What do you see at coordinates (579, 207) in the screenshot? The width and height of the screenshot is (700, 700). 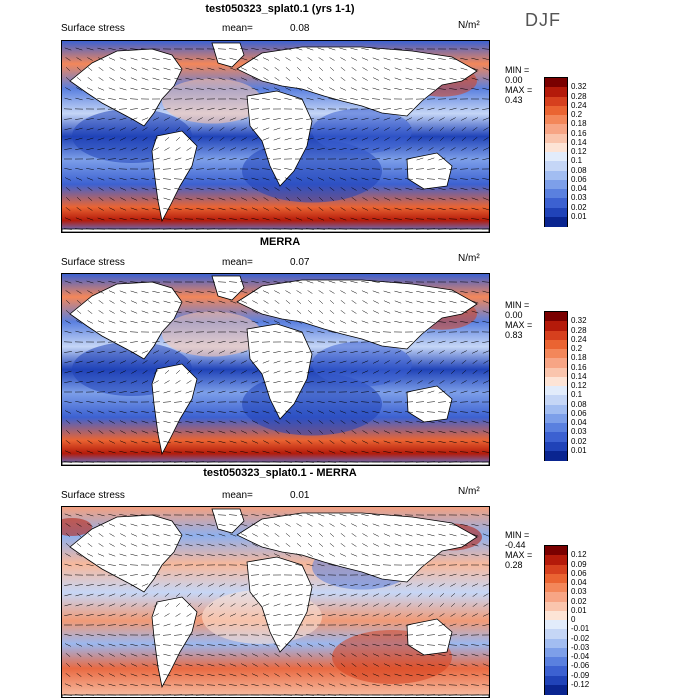 I see `colorbar-tick-label: 0.02` at bounding box center [579, 207].